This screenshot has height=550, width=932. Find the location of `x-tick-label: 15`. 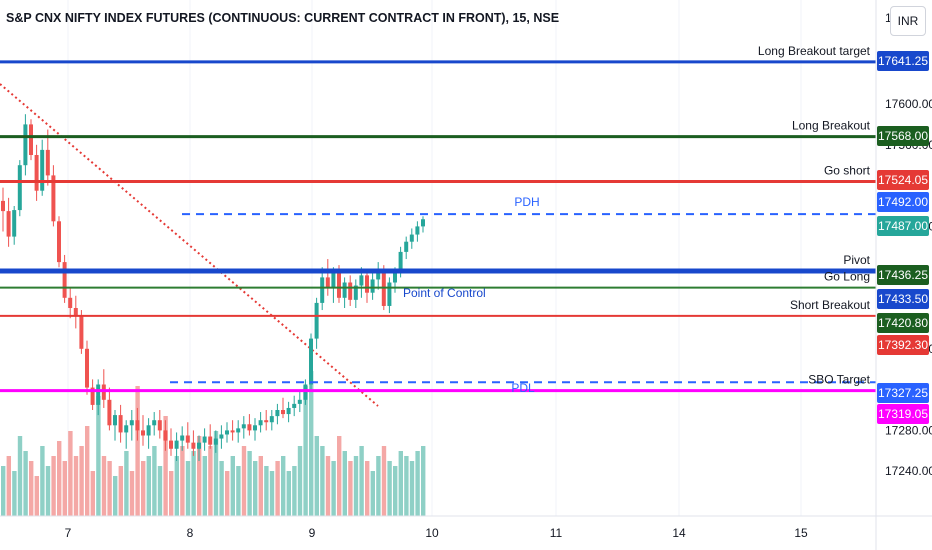

x-tick-label: 15 is located at coordinates (801, 533).